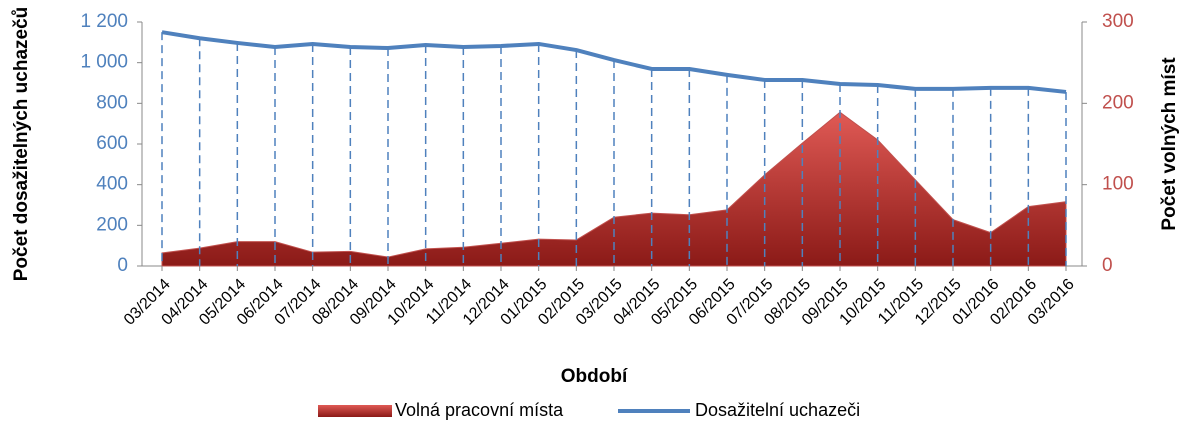 This screenshot has height=423, width=1188. What do you see at coordinates (479, 410) in the screenshot?
I see `legend-label: Volná pracovní místa` at bounding box center [479, 410].